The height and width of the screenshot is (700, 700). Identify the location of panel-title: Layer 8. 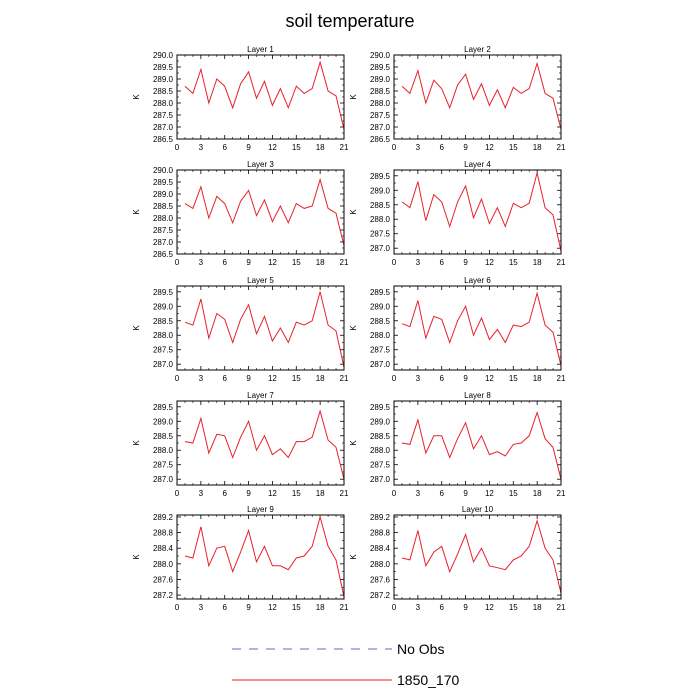
(477, 395).